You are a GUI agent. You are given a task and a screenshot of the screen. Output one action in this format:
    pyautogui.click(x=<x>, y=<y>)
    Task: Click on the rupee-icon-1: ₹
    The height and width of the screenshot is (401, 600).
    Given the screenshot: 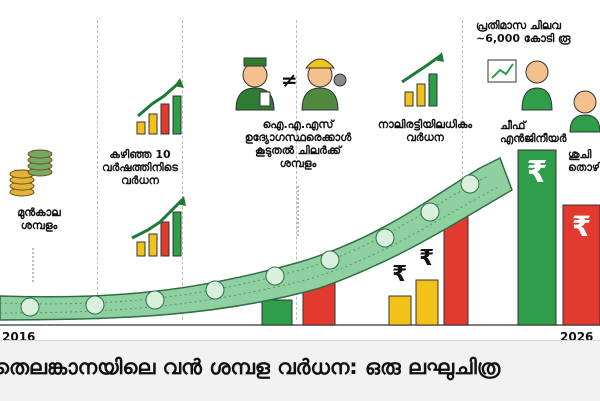 What is the action you would take?
    pyautogui.click(x=400, y=274)
    